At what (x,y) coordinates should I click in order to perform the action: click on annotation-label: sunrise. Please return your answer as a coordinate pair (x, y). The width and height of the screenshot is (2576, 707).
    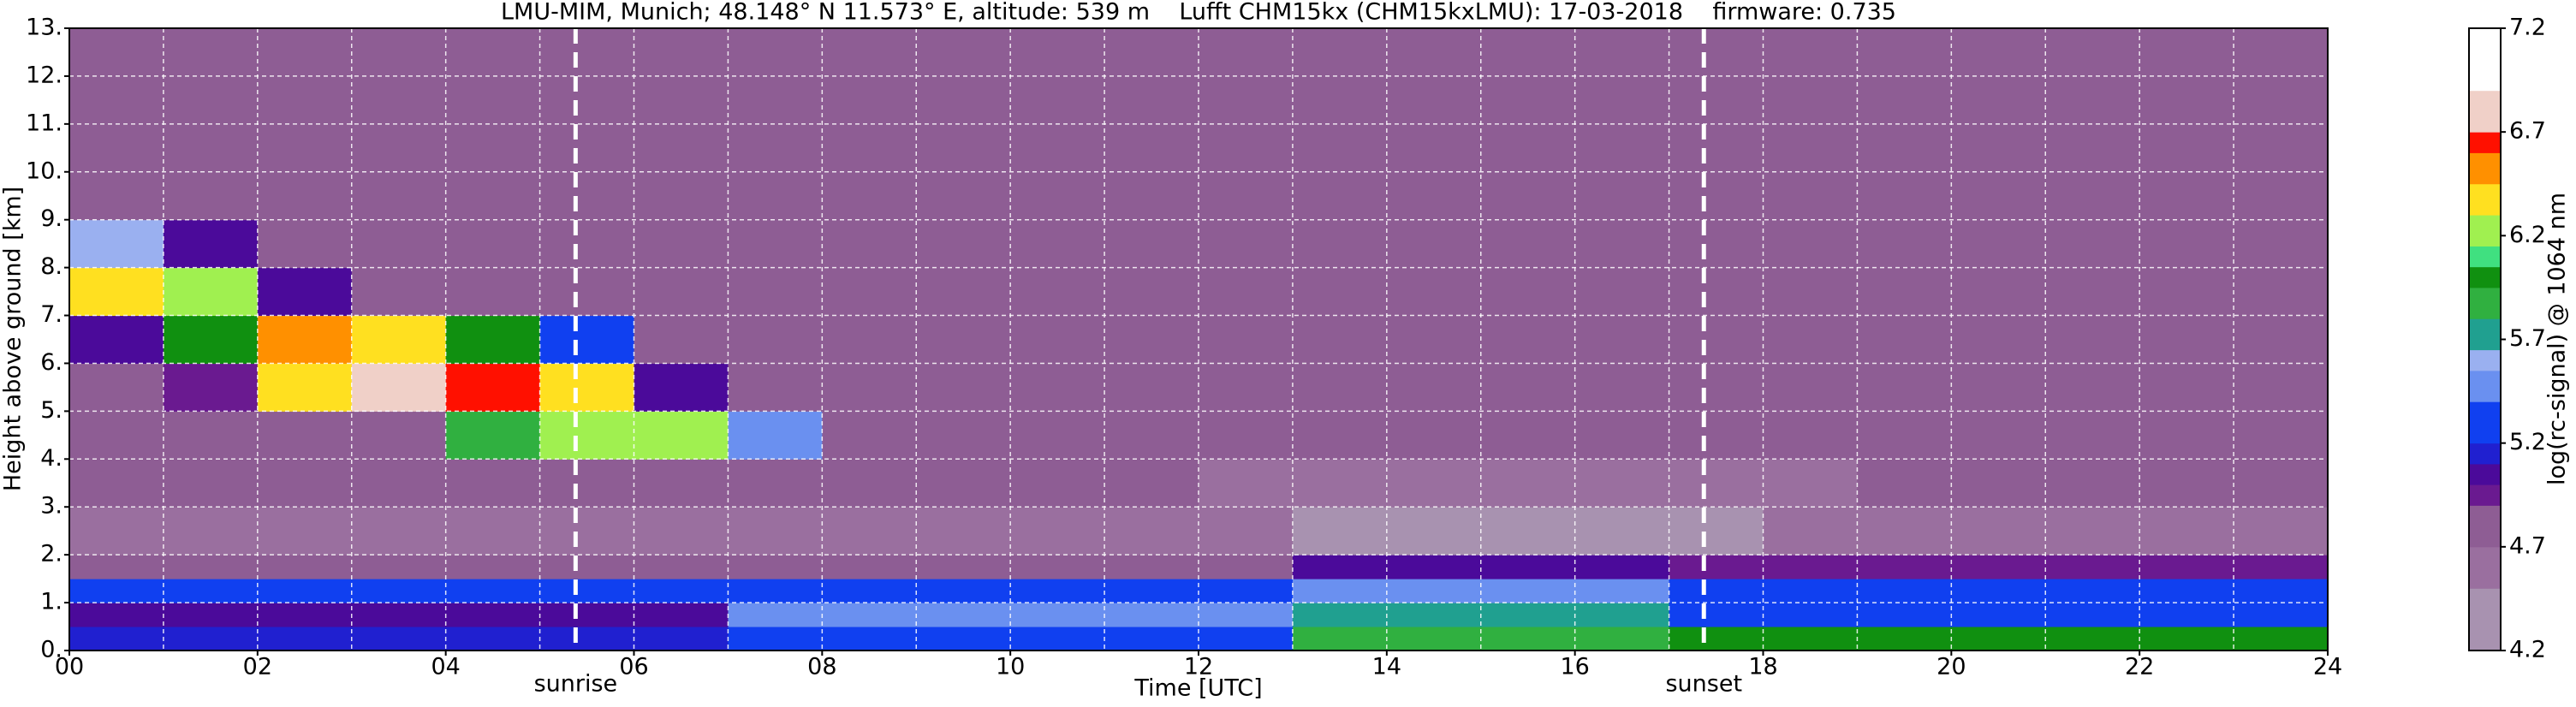
    Looking at the image, I should click on (576, 684).